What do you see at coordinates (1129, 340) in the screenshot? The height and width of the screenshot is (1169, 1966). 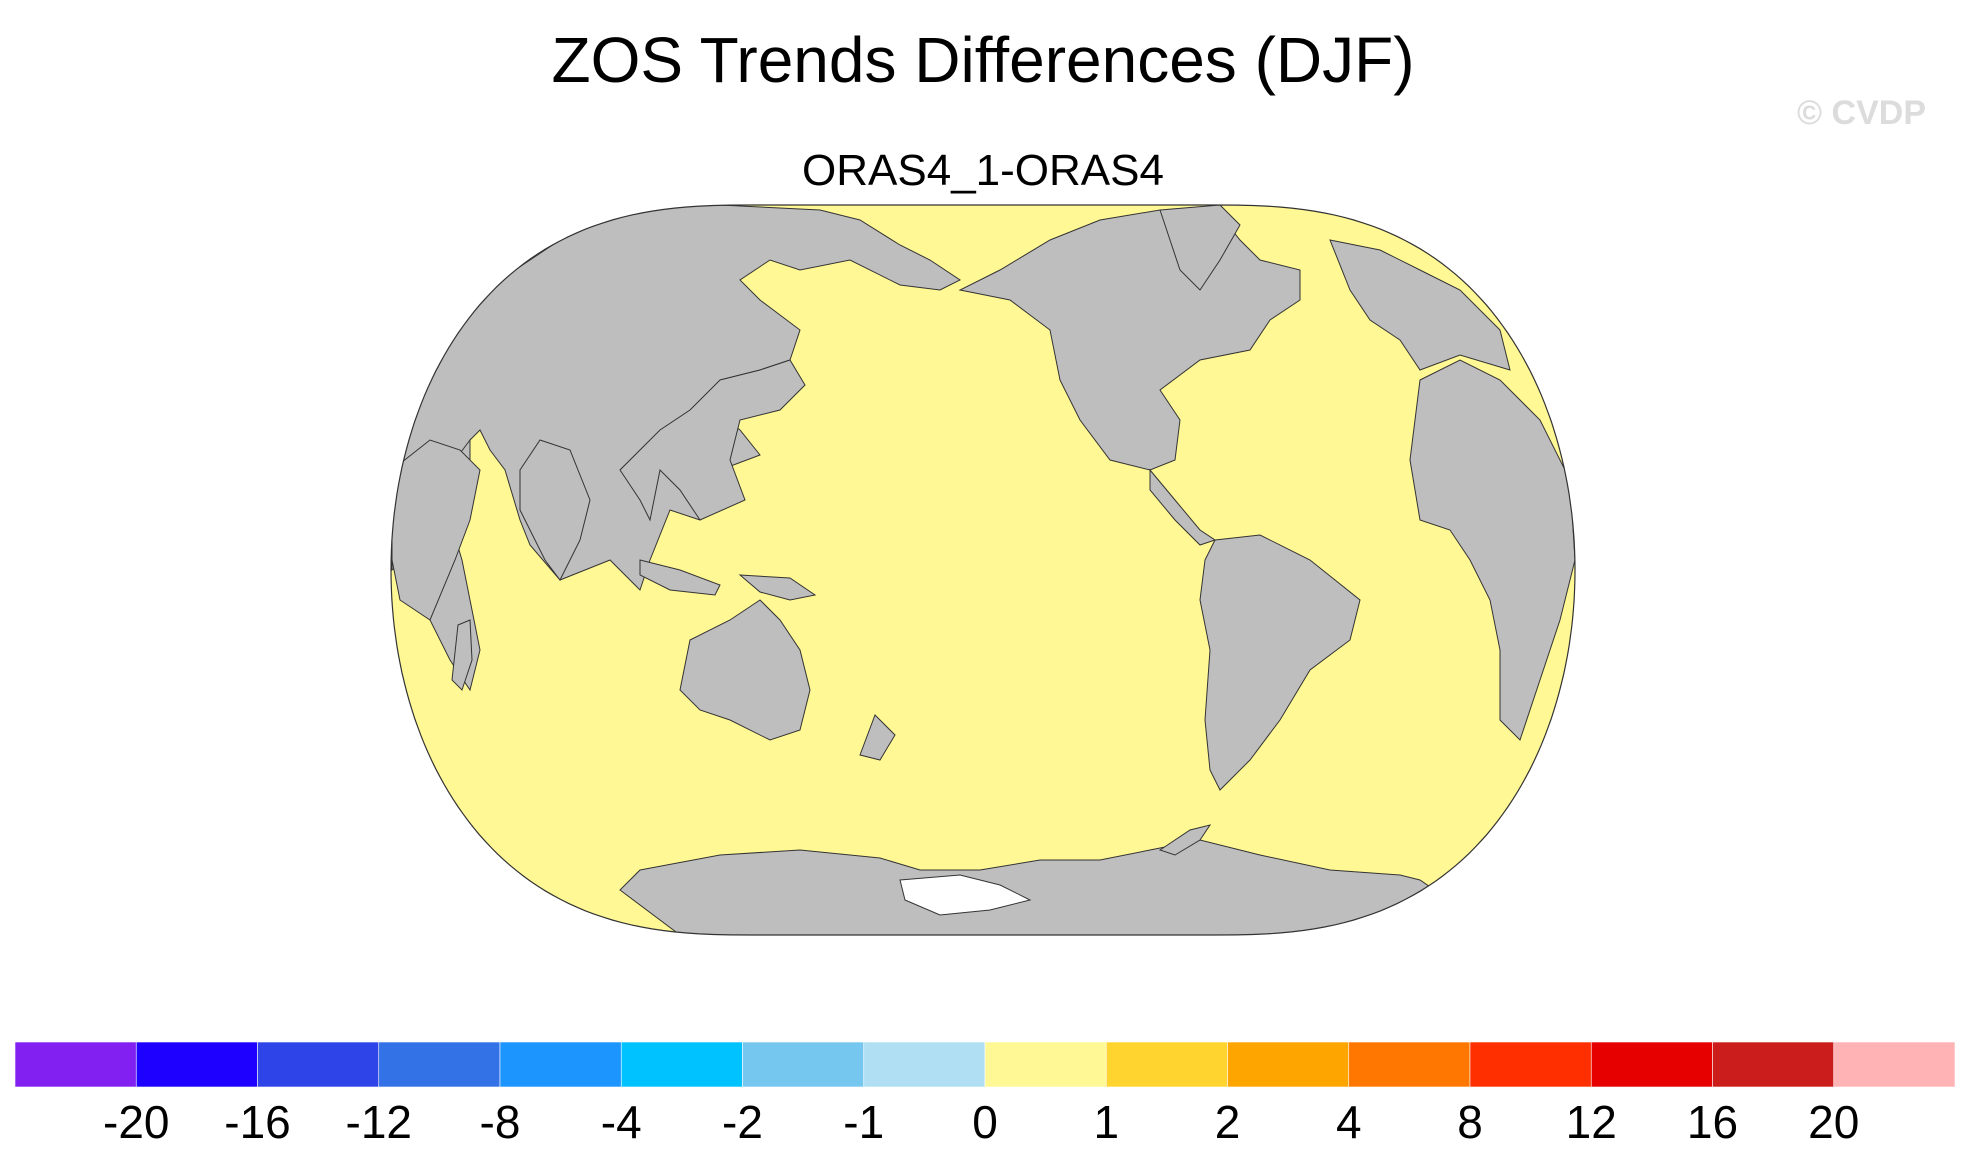 I see `land-north-america` at bounding box center [1129, 340].